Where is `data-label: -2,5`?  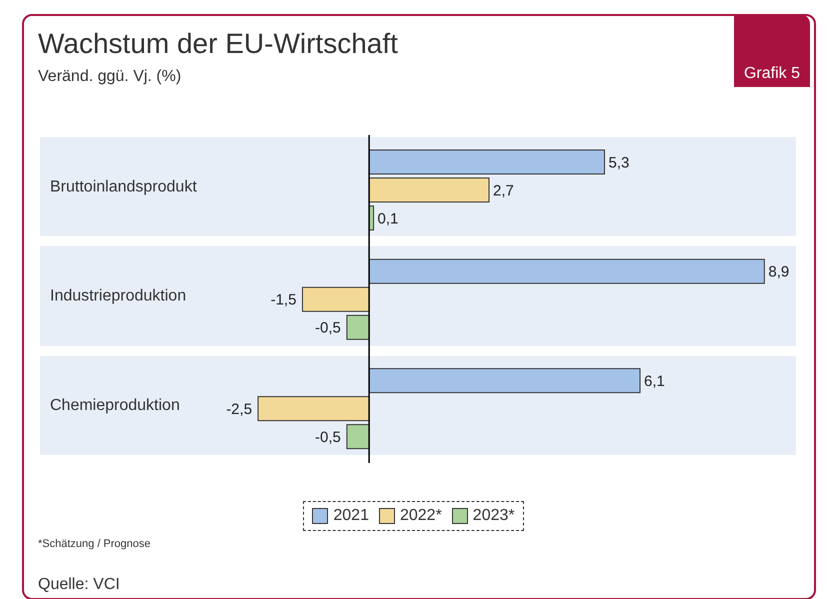 data-label: -2,5 is located at coordinates (239, 409).